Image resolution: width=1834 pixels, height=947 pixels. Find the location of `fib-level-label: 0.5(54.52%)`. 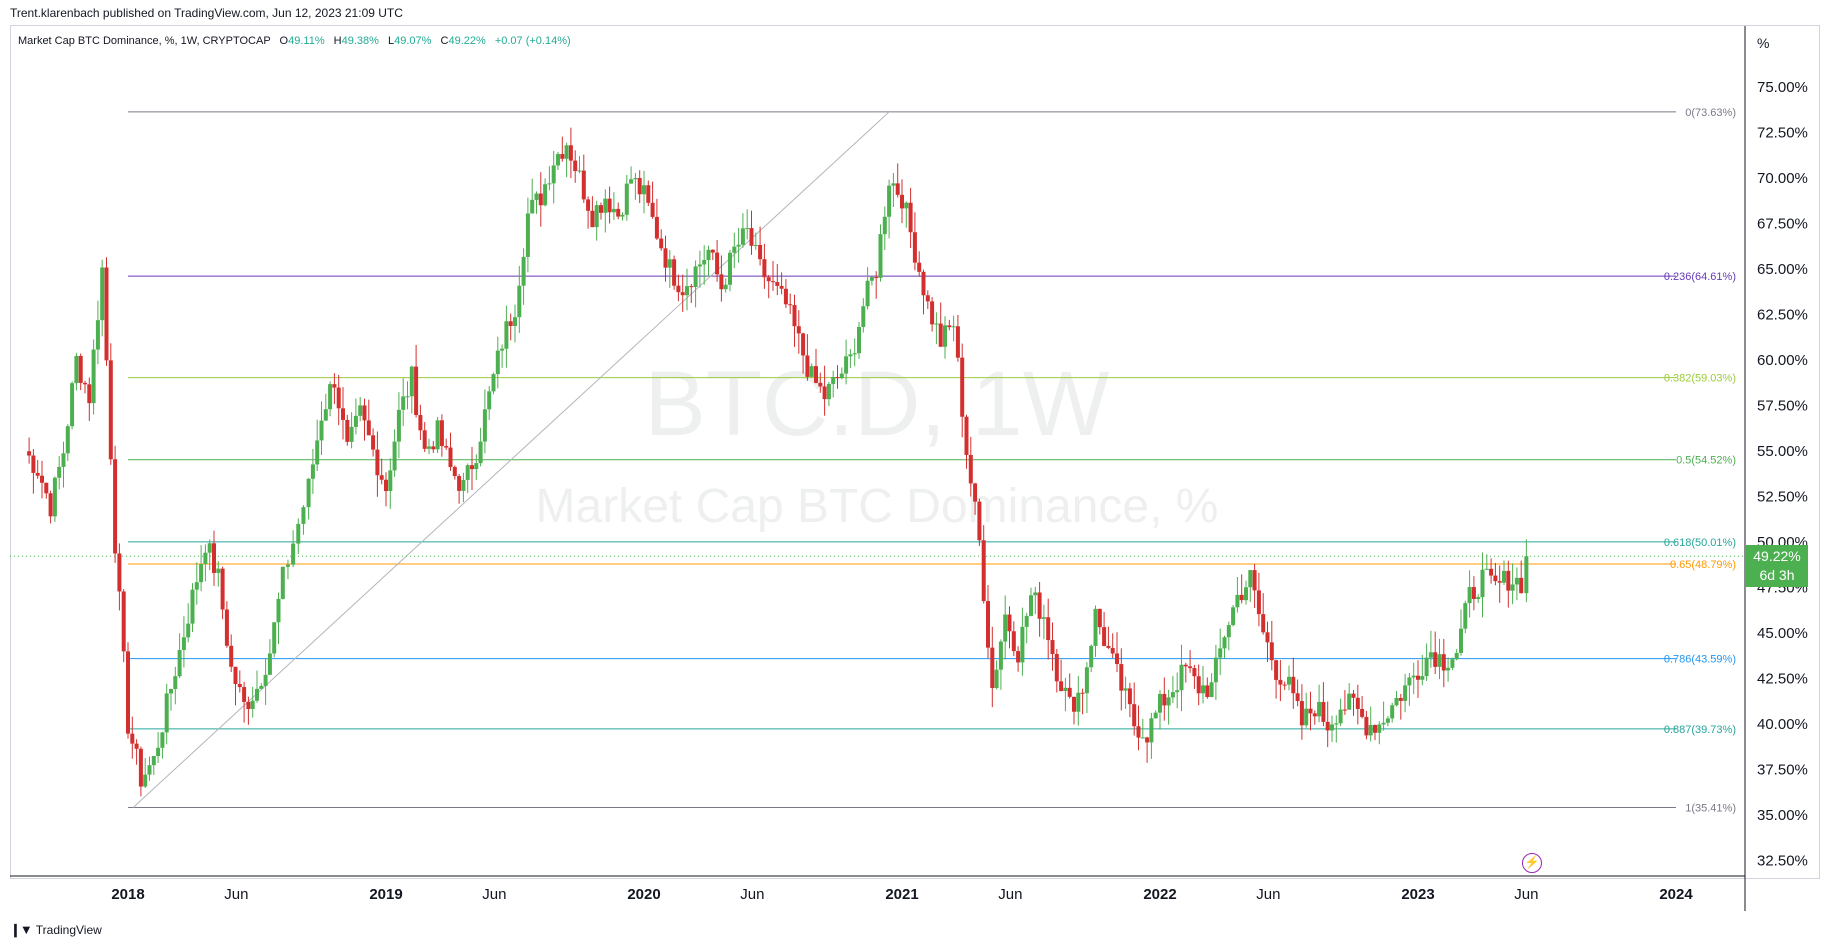

fib-level-label: 0.5(54.52%) is located at coordinates (1706, 461).